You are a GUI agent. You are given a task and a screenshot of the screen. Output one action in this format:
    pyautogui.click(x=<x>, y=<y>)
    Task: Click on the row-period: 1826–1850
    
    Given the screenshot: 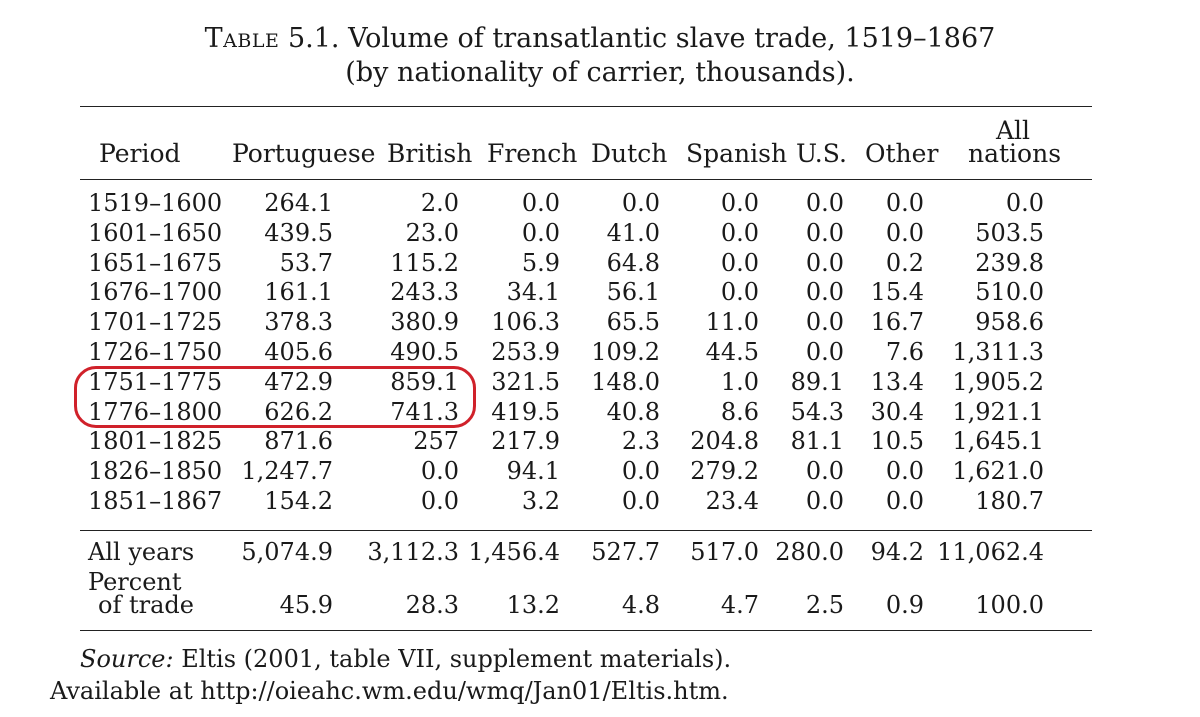 What is the action you would take?
    pyautogui.click(x=155, y=471)
    